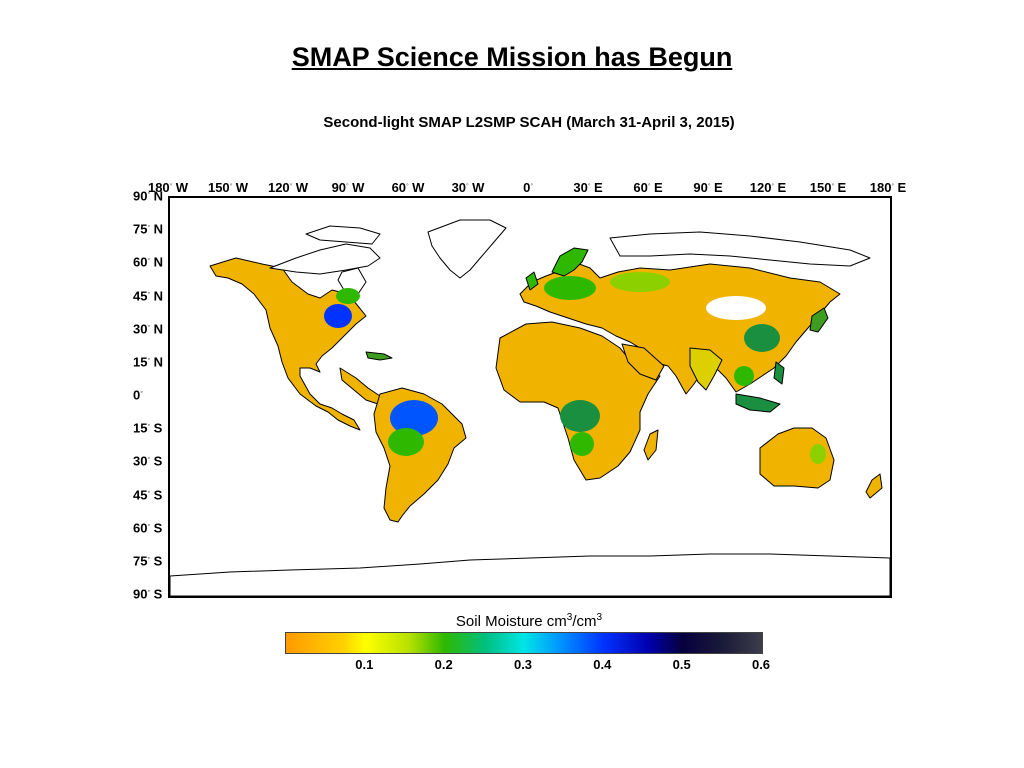  Describe the element at coordinates (532, 281) in the screenshot. I see `british-isles` at that location.